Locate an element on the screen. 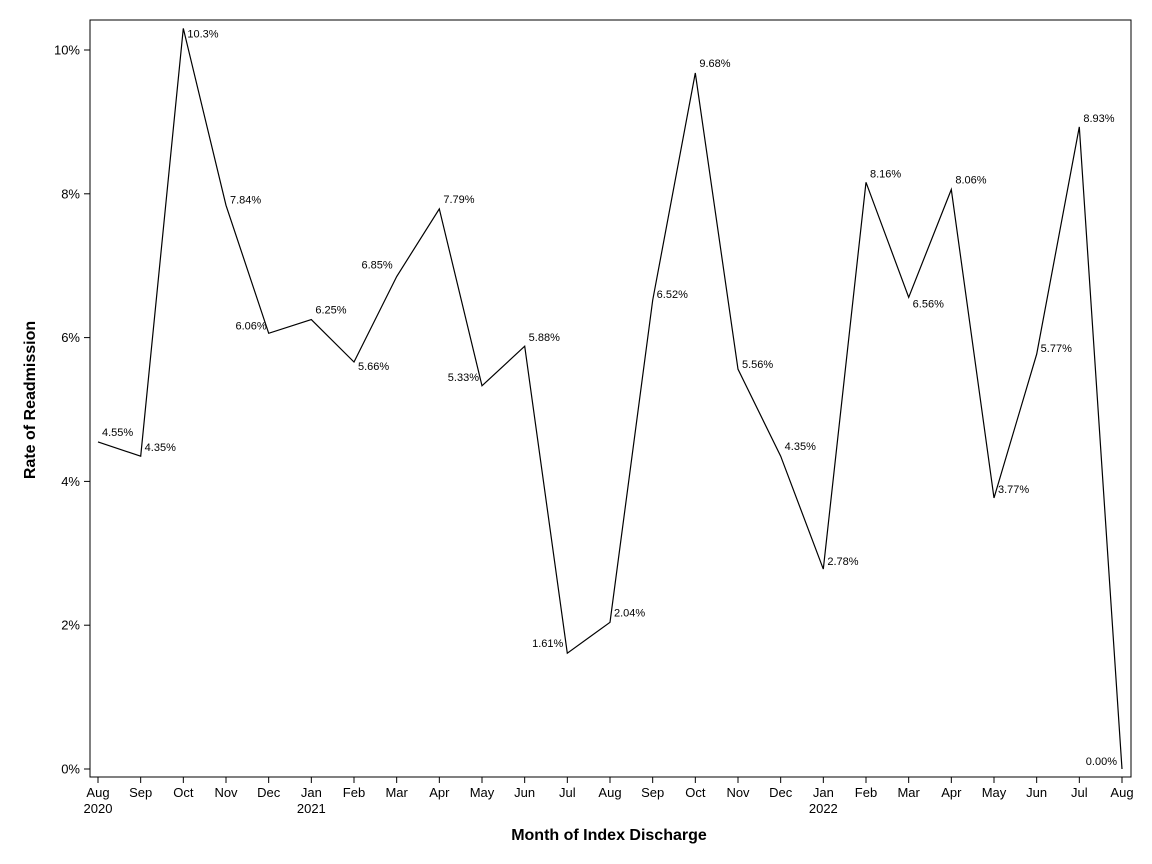 This screenshot has width=1152, height=864. y-tick-label: 8% is located at coordinates (70, 193).